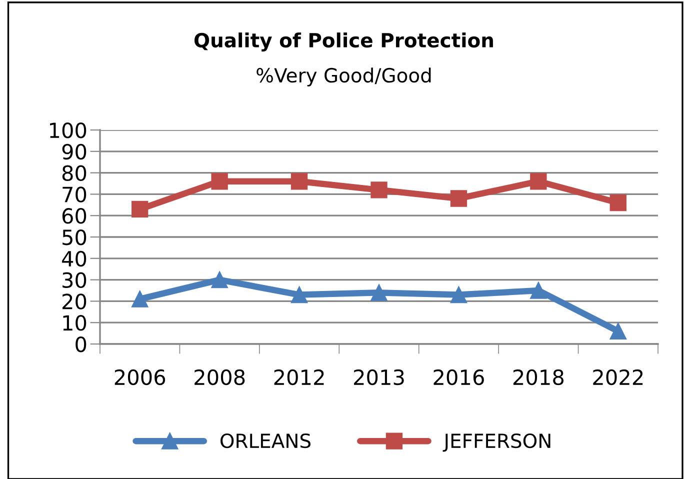 The height and width of the screenshot is (479, 688). Describe the element at coordinates (74, 258) in the screenshot. I see `y-tick-label: 40` at that location.